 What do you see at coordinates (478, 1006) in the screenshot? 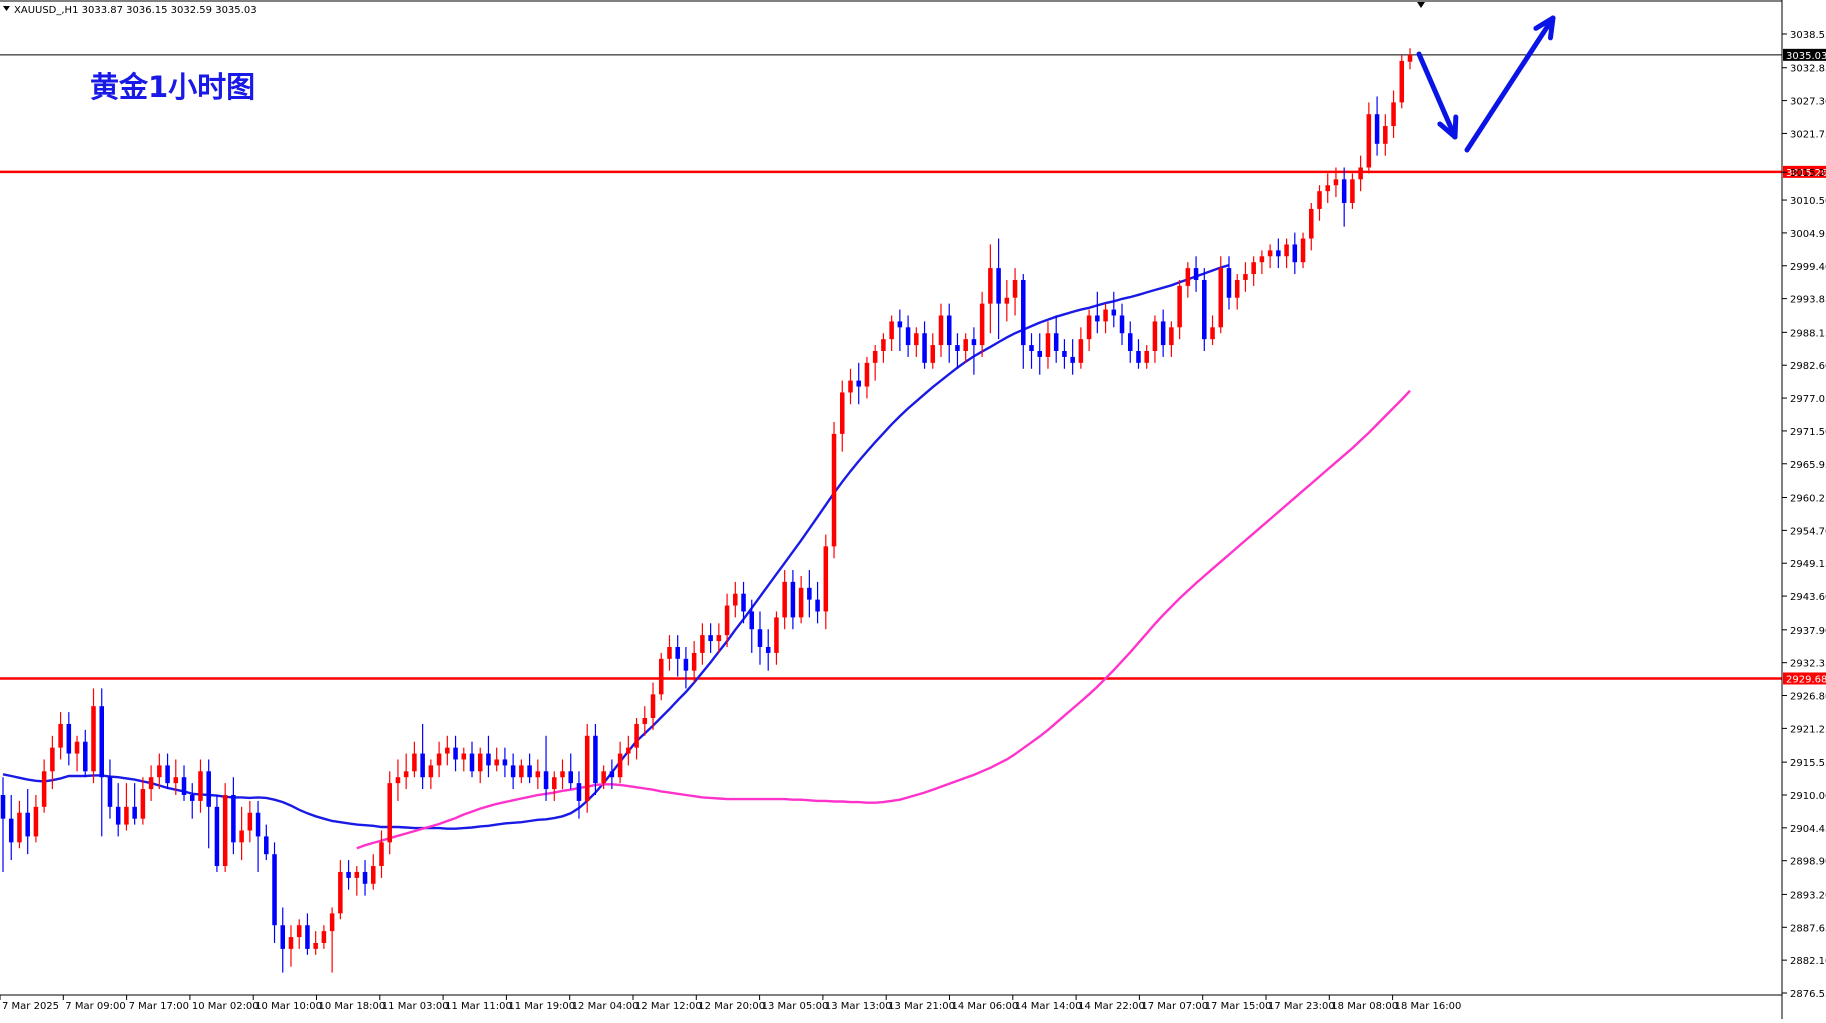
I see `x-tick-label: 11 Mar 11:00` at bounding box center [478, 1006].